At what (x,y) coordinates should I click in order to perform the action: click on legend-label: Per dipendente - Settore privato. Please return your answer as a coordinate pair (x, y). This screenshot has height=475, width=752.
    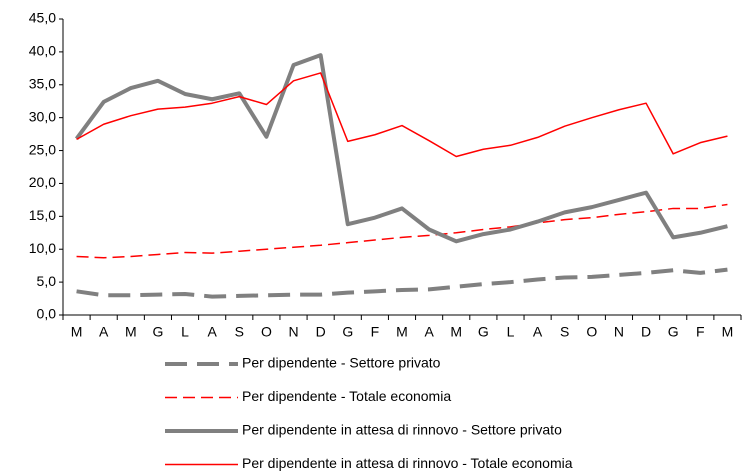
    Looking at the image, I should click on (341, 363).